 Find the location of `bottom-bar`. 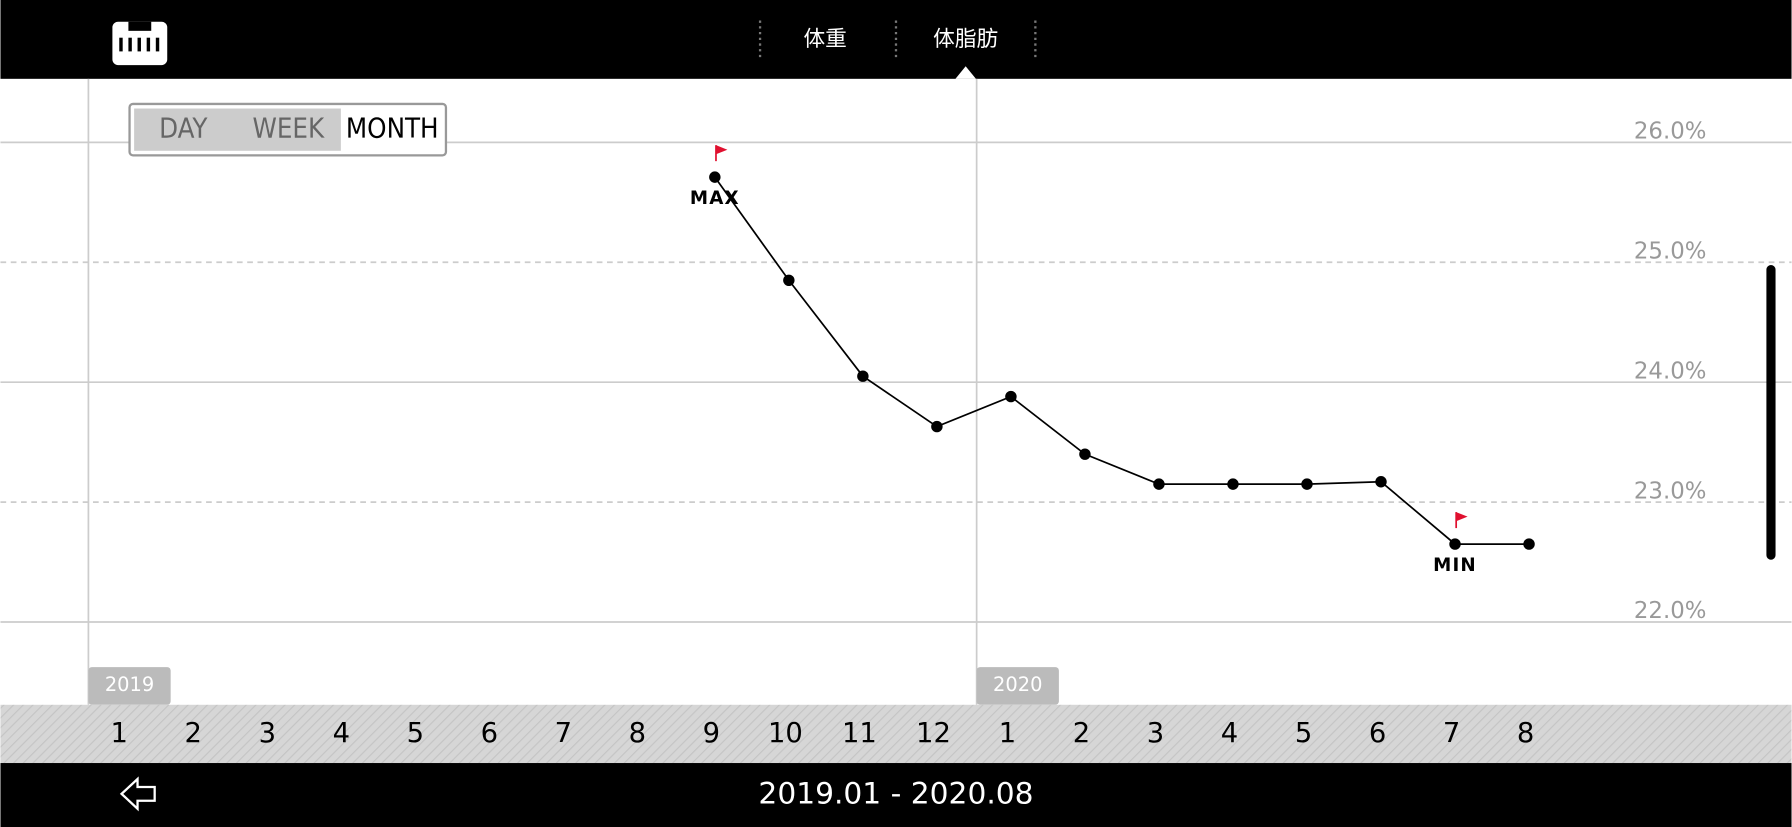

bottom-bar is located at coordinates (896, 795).